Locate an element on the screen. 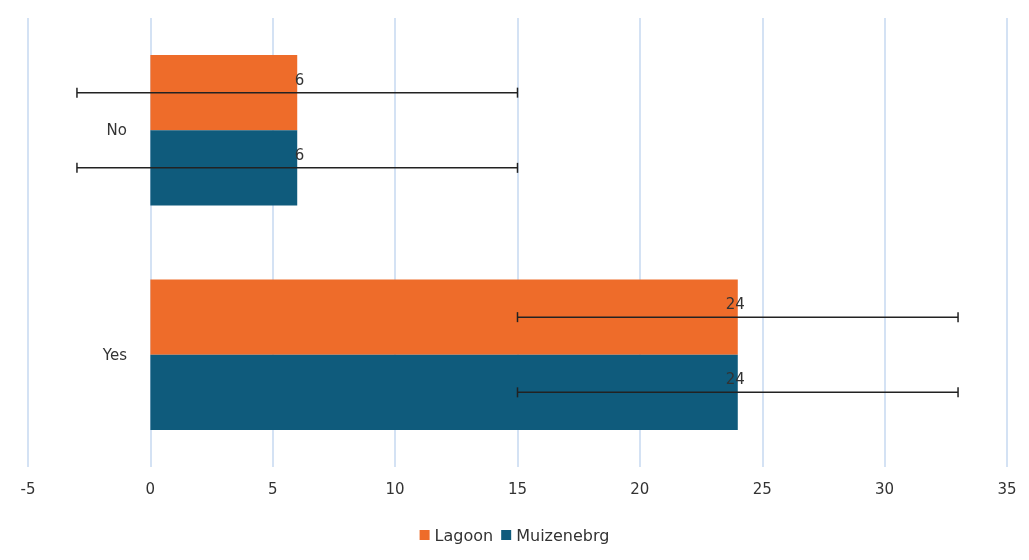 Image resolution: width=1029 pixels, height=560 pixels. x-tick-label: 15 is located at coordinates (517, 488).